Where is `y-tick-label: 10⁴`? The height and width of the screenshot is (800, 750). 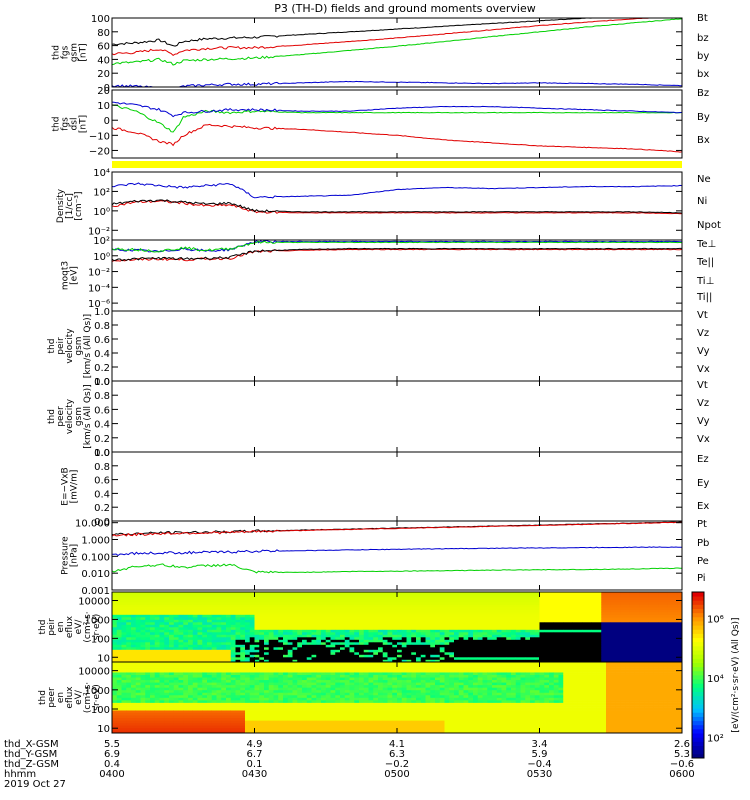
y-tick-label: 10⁴ is located at coordinates (101, 173).